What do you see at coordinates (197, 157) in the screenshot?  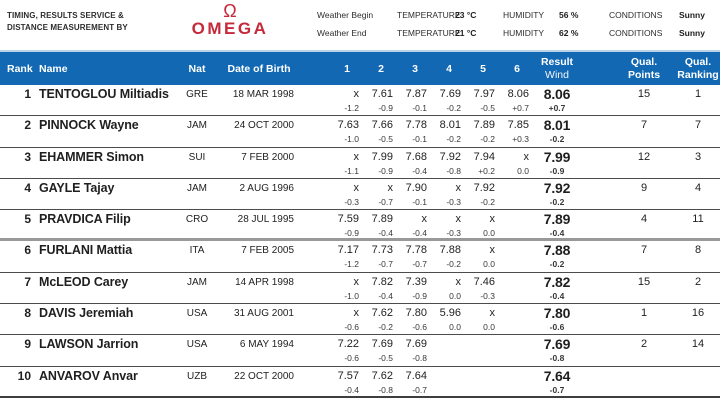 I see `nationality-cell: SUI` at bounding box center [197, 157].